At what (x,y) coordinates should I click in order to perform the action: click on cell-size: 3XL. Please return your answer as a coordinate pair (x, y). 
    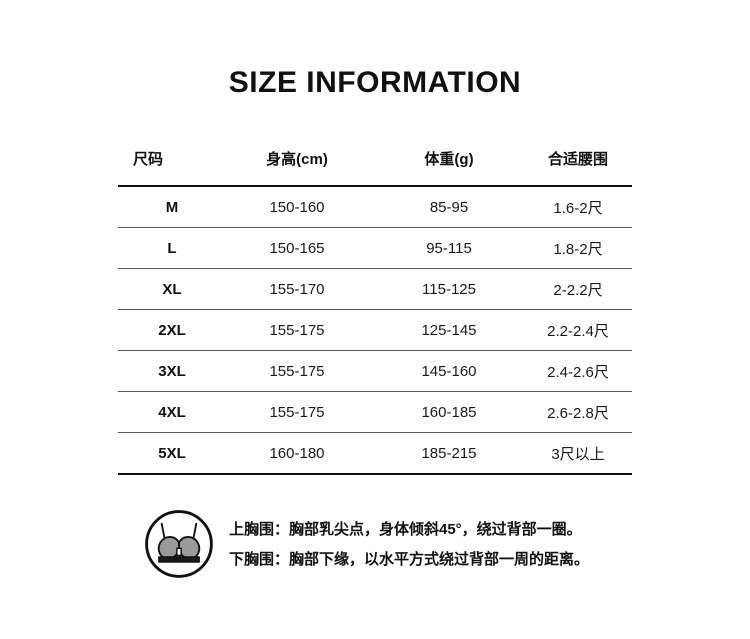
    Looking at the image, I should click on (172, 371).